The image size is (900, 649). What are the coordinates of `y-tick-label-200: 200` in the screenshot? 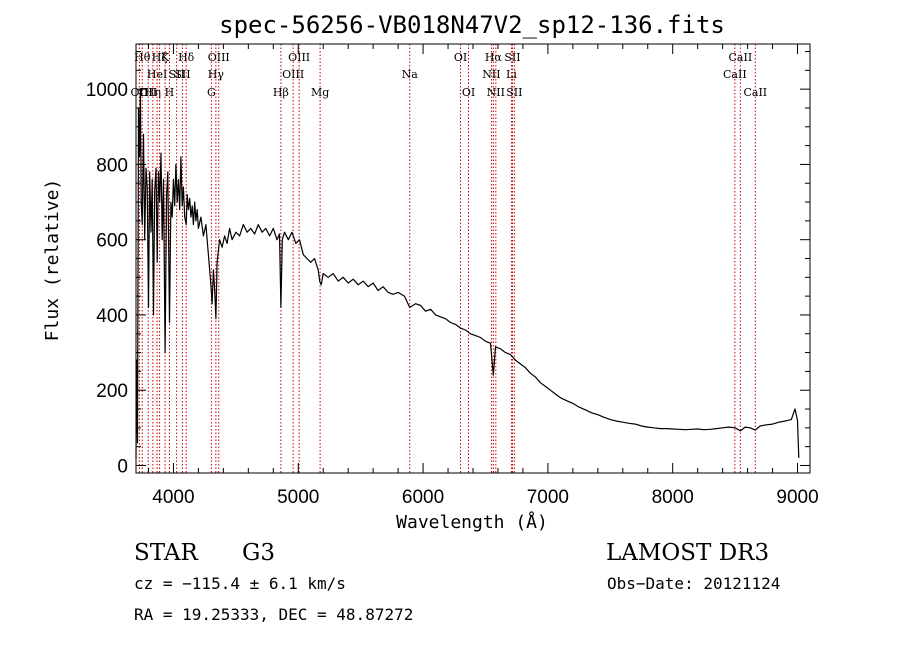 It's located at (112, 391).